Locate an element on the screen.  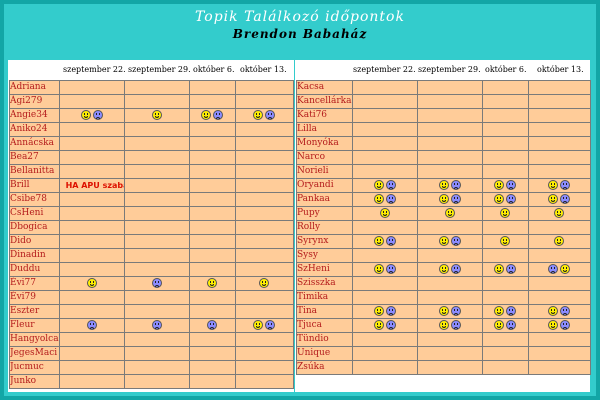
member-name: Fleur is located at coordinates (34, 325).